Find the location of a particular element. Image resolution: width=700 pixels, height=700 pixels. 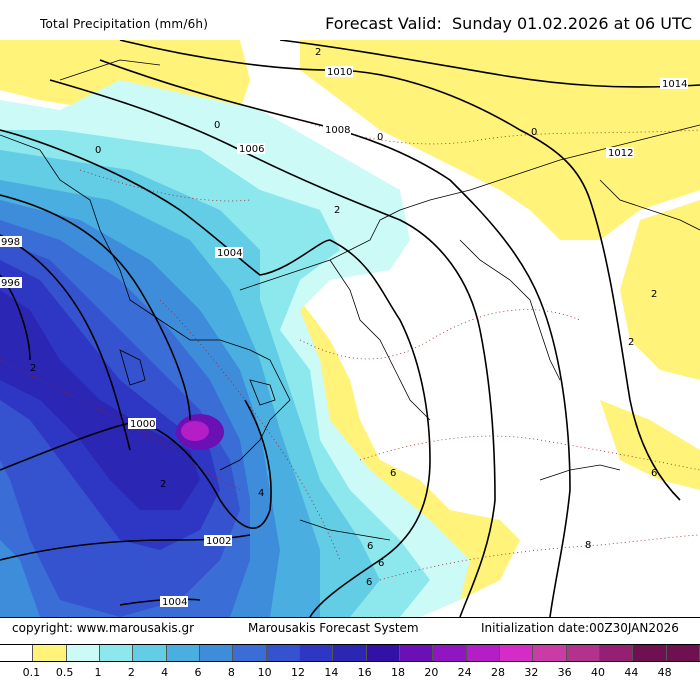

isobar-label-998: 998 is located at coordinates (11, 242).